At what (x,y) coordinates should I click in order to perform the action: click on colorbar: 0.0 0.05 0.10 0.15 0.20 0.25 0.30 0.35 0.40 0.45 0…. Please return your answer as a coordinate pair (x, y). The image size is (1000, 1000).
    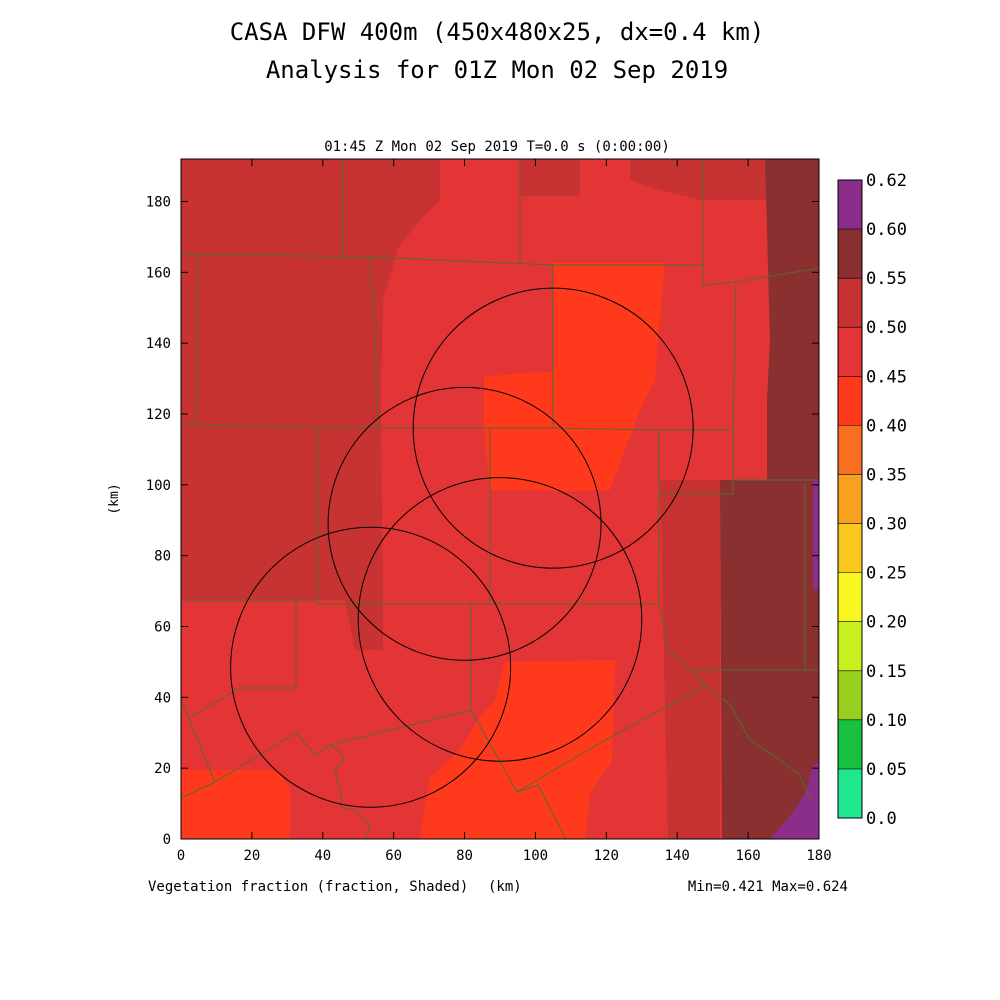
    Looking at the image, I should click on (872, 500).